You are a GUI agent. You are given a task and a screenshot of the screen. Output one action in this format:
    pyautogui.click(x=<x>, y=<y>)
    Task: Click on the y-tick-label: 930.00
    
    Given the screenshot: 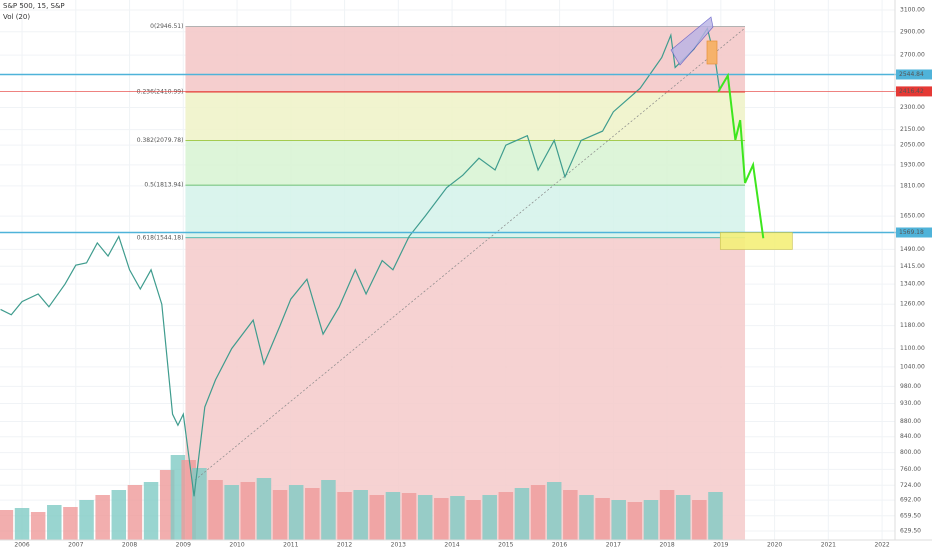 What is the action you would take?
    pyautogui.click(x=910, y=403)
    